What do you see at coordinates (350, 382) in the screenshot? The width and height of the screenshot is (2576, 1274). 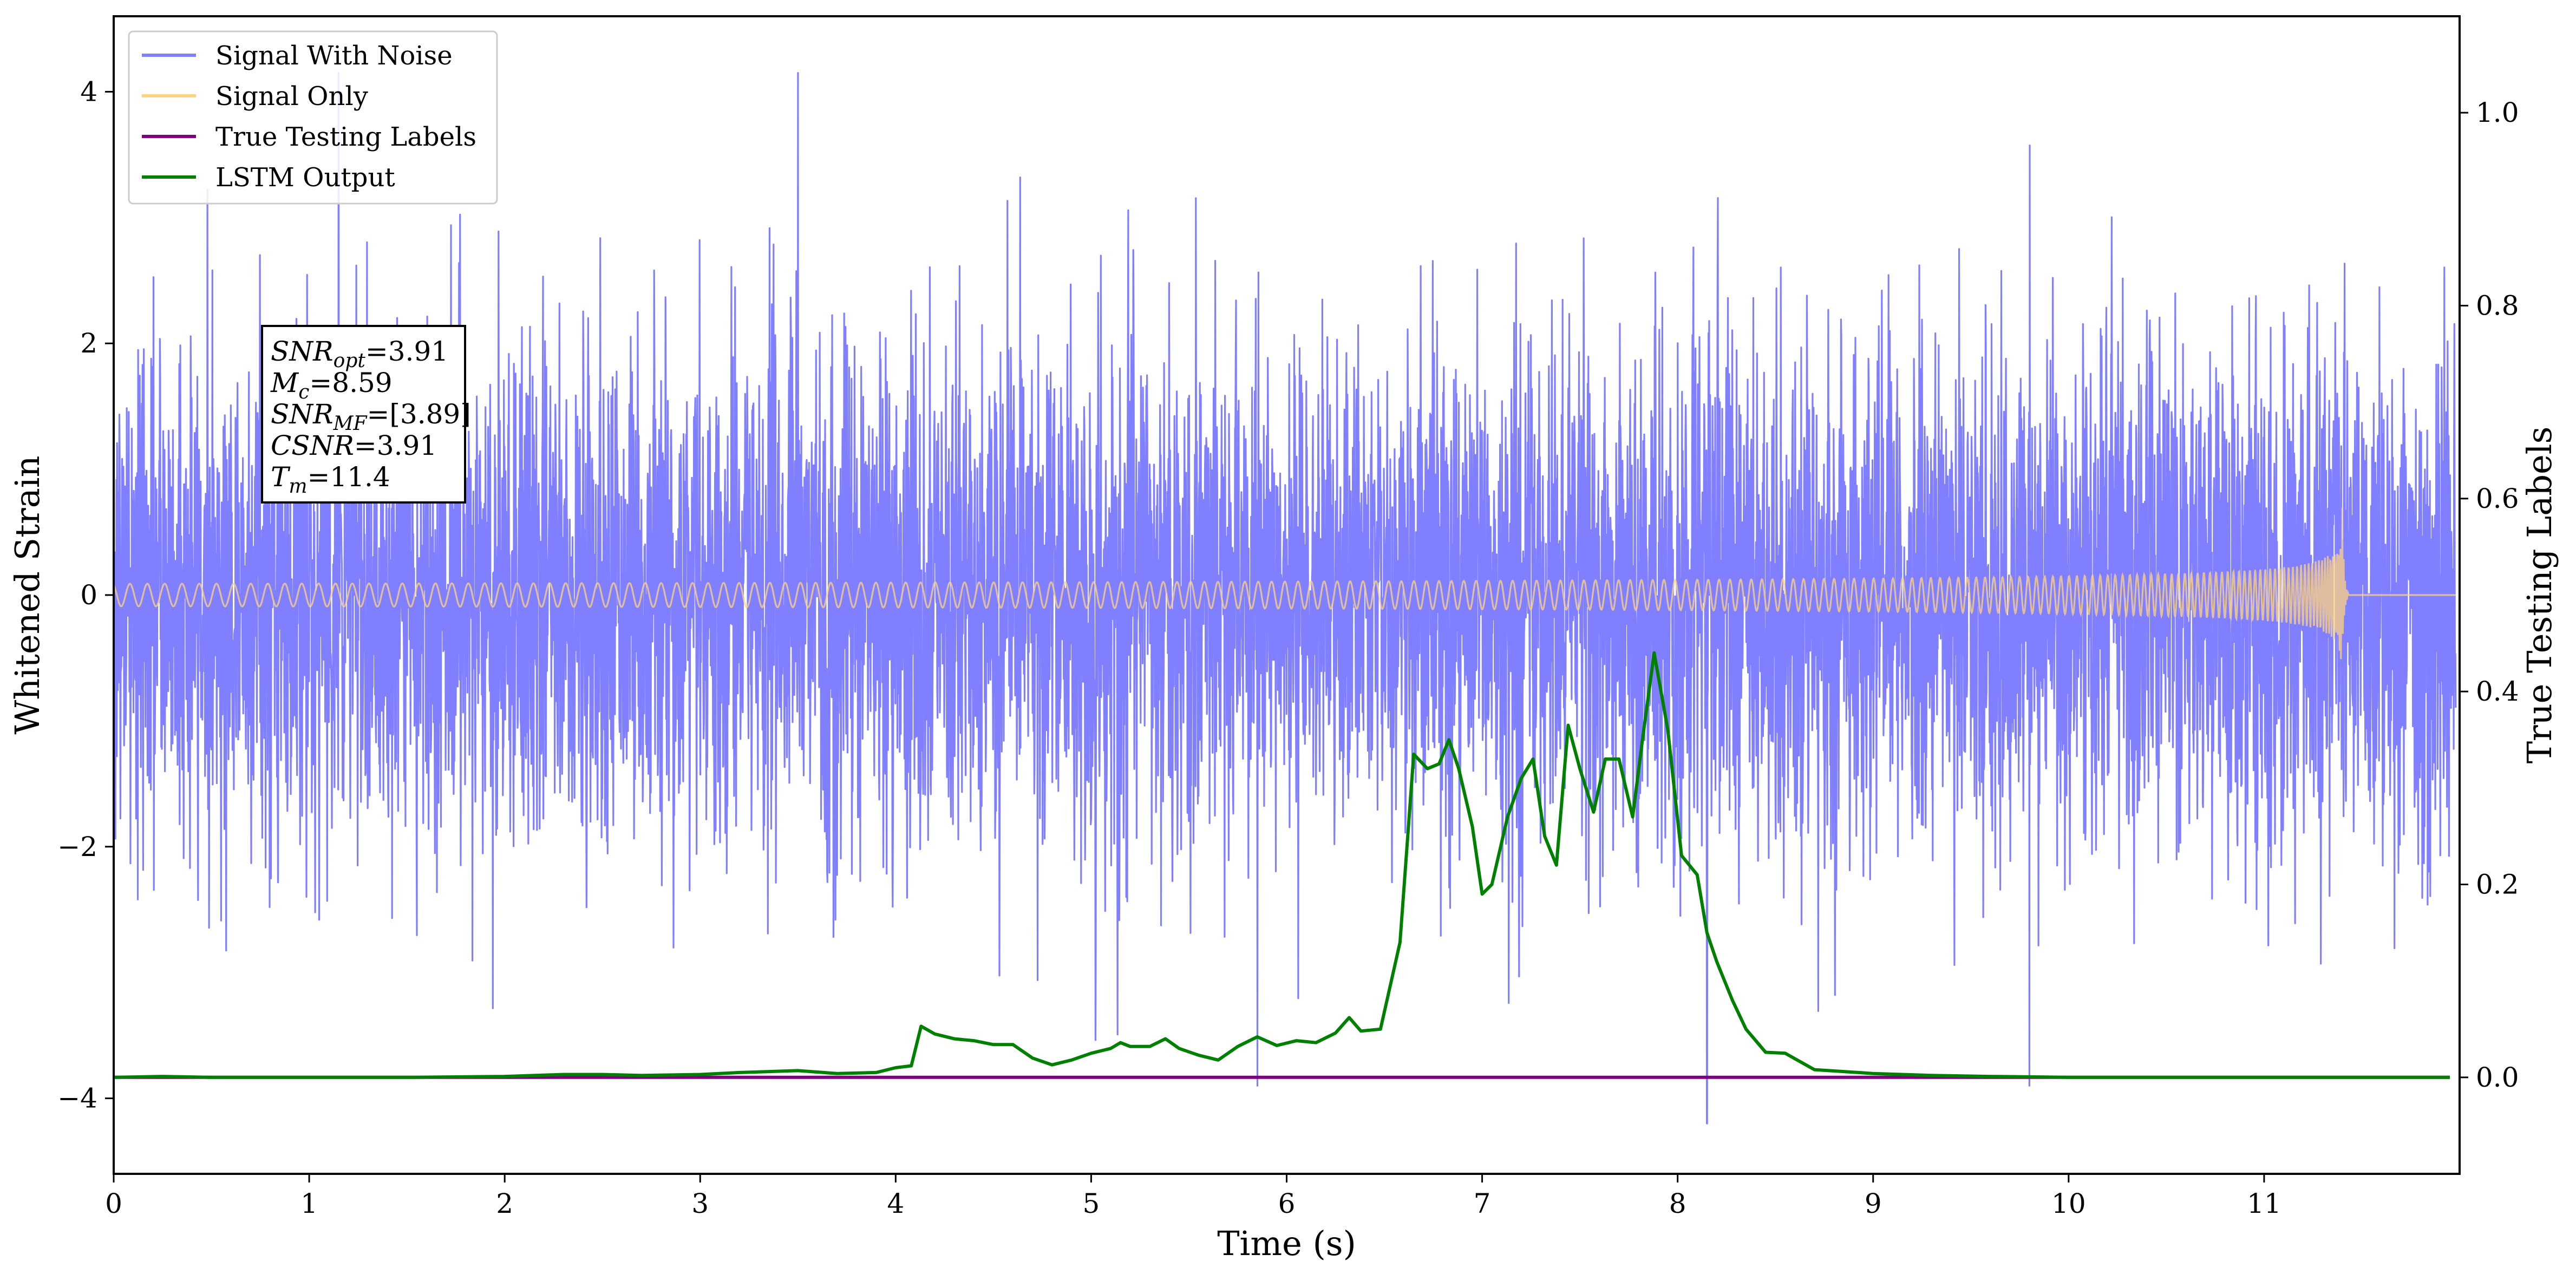 I see `annotation-value: =8.59` at bounding box center [350, 382].